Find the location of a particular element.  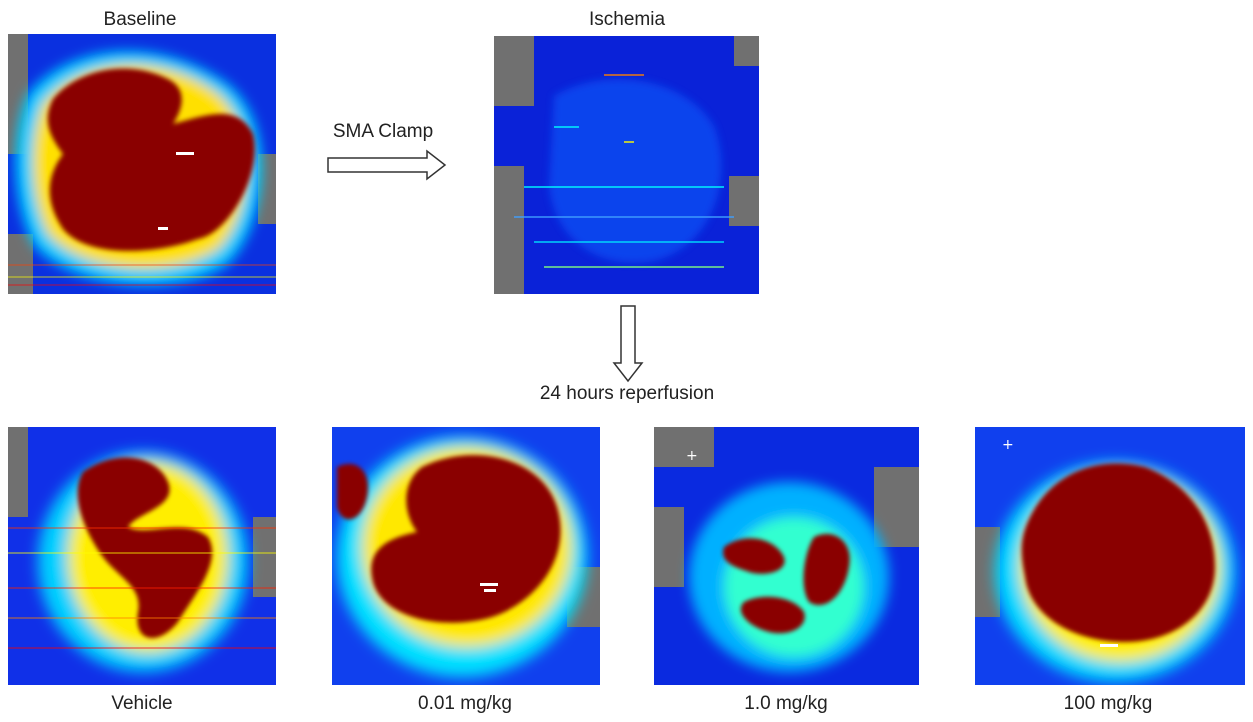

baseline-label: Baseline is located at coordinates (140, 19).